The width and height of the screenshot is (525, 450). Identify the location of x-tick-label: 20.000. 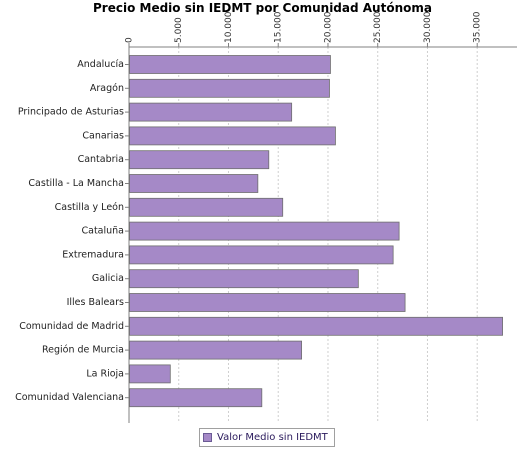
(328, 27).